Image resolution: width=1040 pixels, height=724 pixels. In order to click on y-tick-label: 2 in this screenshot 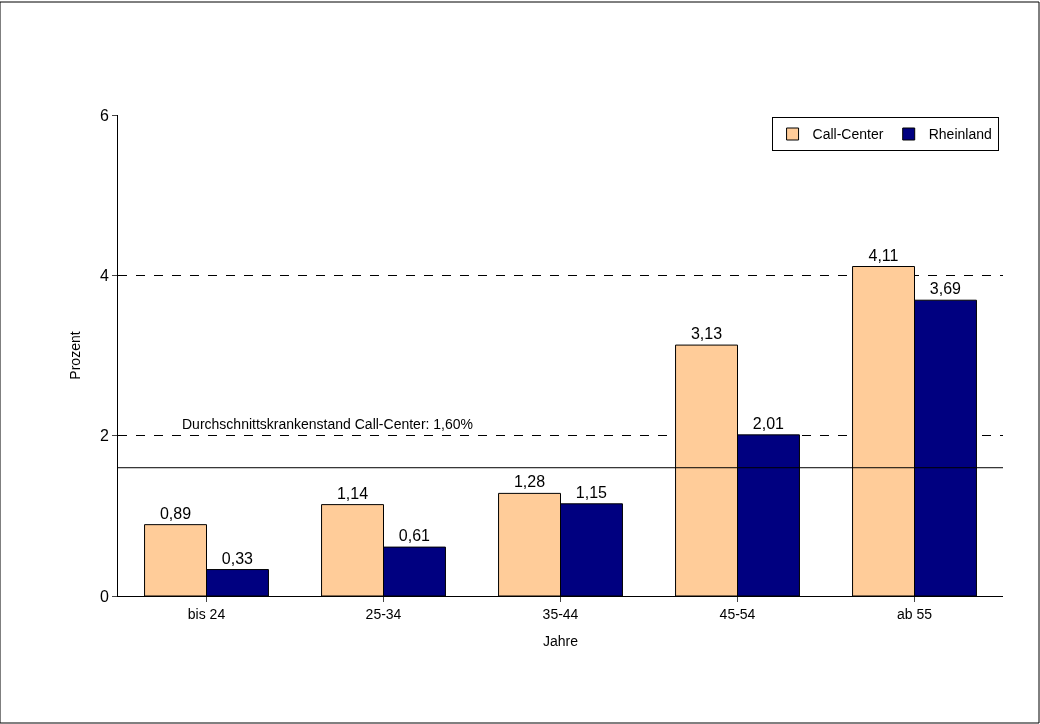, I will do `click(104, 436)`.